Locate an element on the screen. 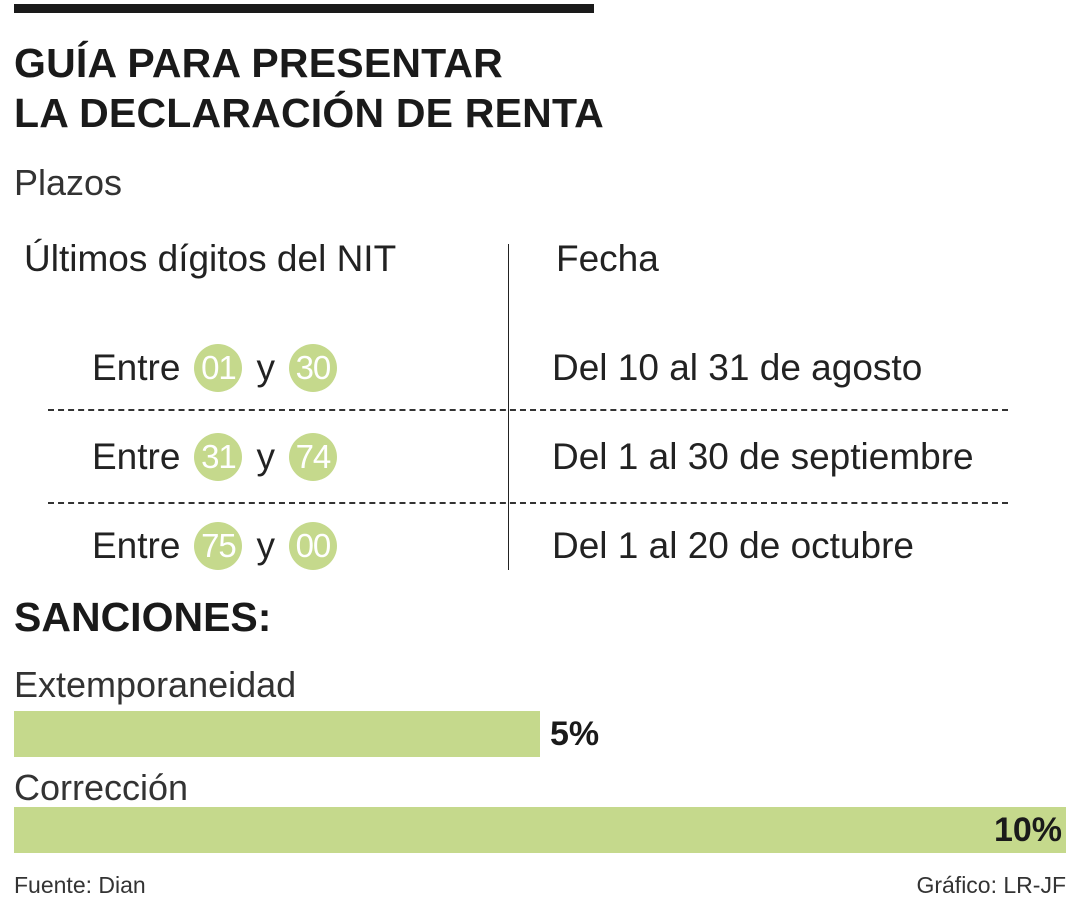  digit-range: Entre 01 y 30 is located at coordinates (214, 368).